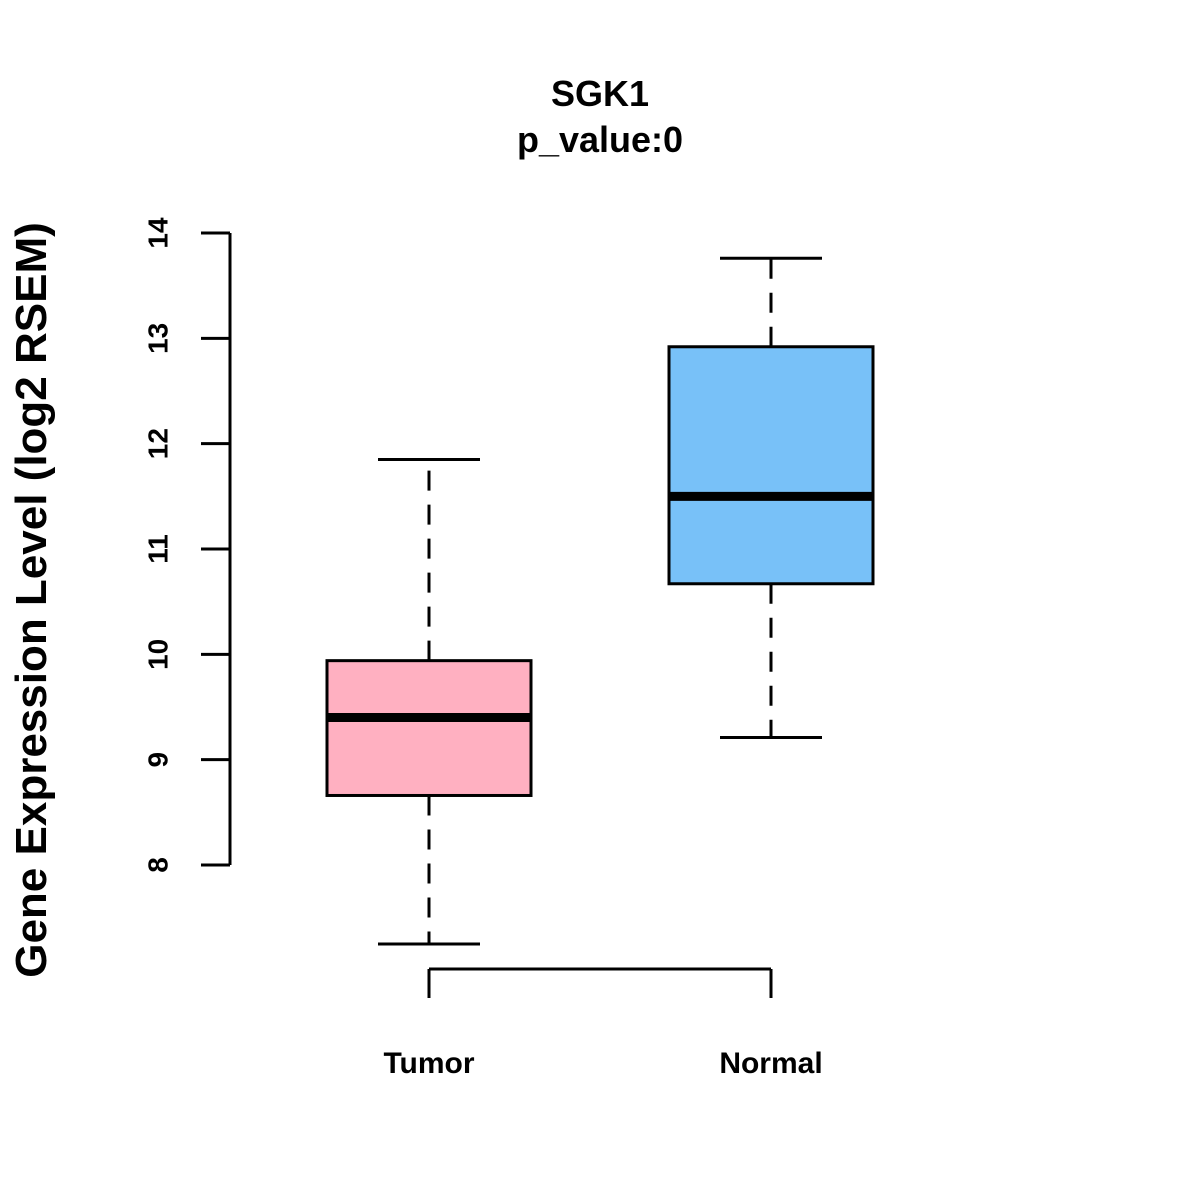 This screenshot has width=1200, height=1200. What do you see at coordinates (157, 443) in the screenshot?
I see `y-tick-label: 12` at bounding box center [157, 443].